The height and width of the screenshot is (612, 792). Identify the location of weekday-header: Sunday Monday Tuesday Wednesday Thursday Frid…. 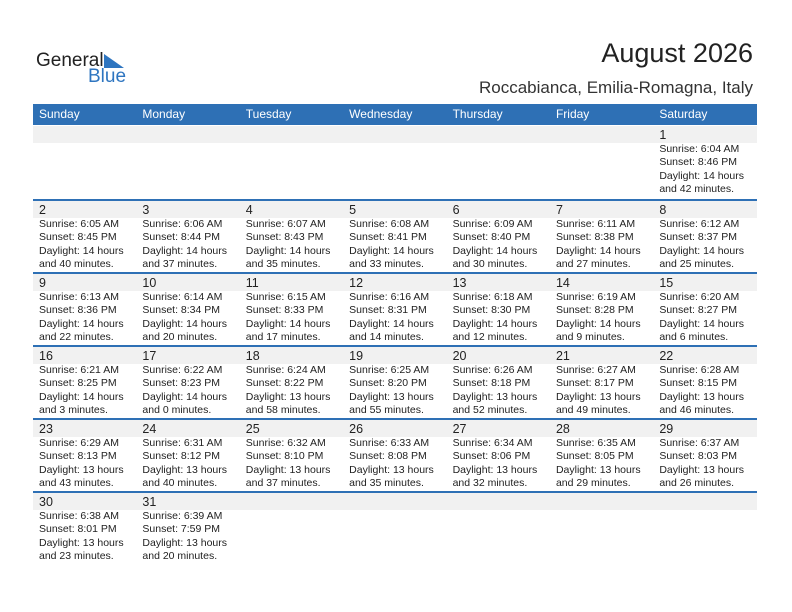
(395, 114).